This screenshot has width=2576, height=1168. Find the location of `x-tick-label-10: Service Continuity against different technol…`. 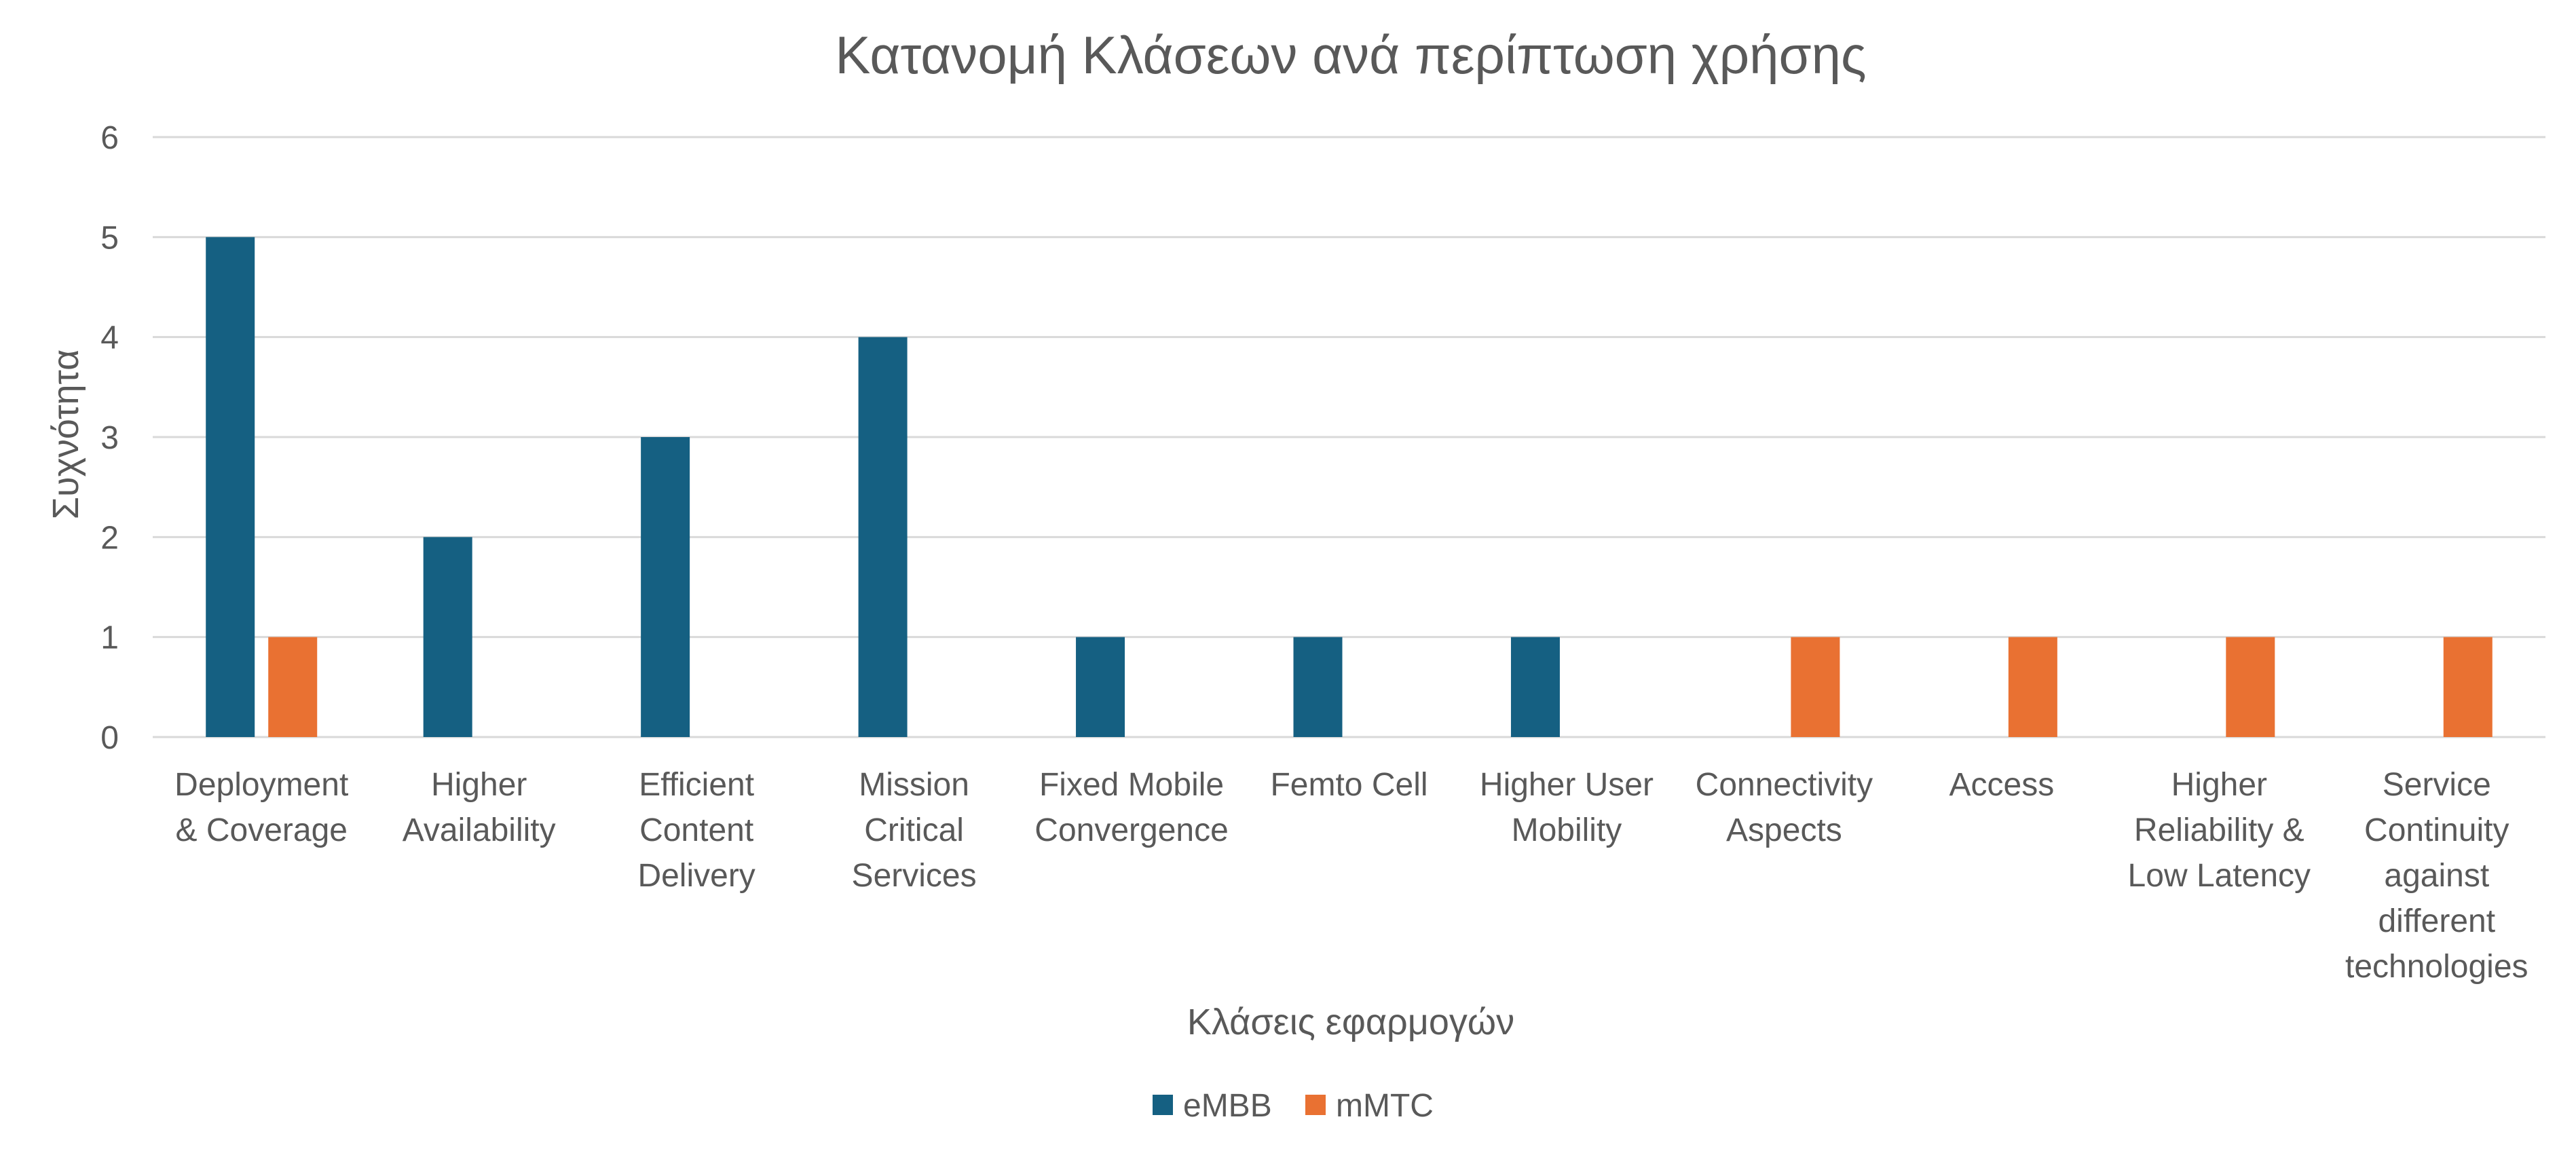

x-tick-label-10: Service Continuity against different technol… is located at coordinates (2437, 876).